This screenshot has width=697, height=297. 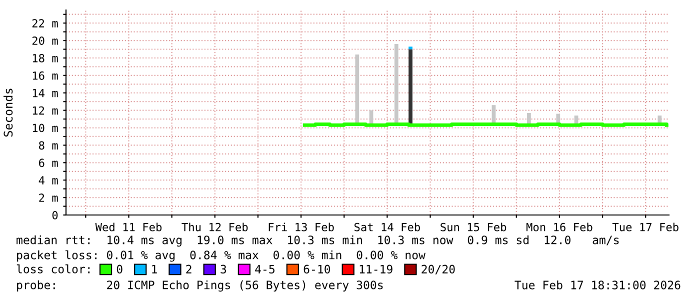 I want to click on y-tick-label: 2 m, so click(x=48, y=198).